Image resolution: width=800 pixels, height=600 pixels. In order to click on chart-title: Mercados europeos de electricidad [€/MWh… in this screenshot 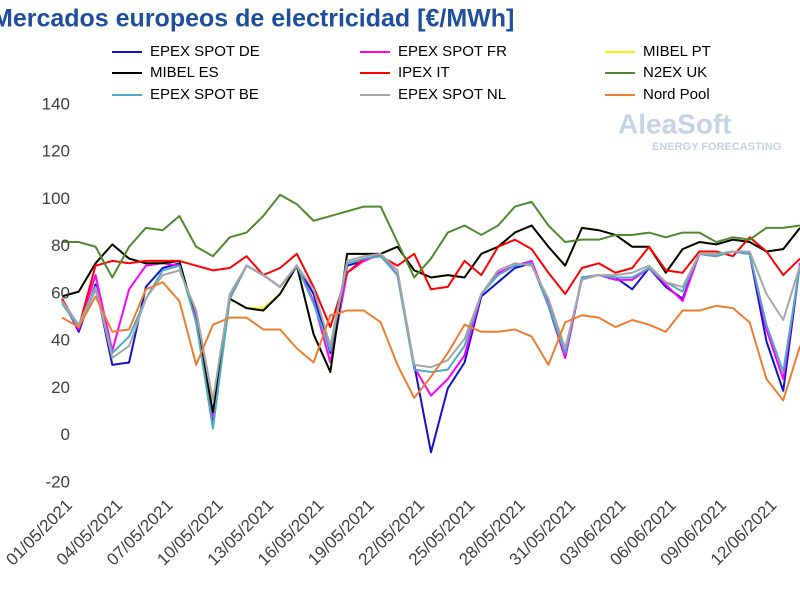, I will do `click(257, 19)`.